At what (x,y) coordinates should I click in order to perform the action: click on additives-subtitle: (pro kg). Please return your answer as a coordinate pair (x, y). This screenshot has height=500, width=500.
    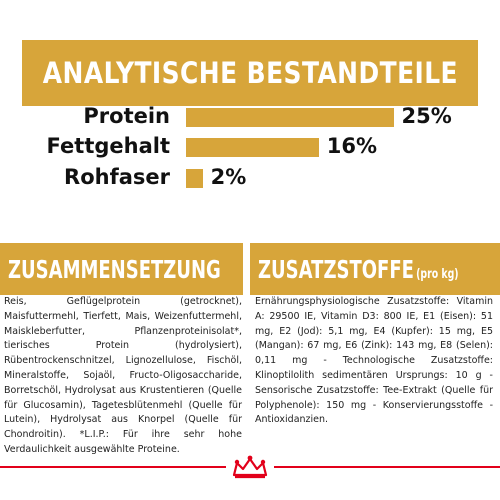
    Looking at the image, I should click on (437, 274).